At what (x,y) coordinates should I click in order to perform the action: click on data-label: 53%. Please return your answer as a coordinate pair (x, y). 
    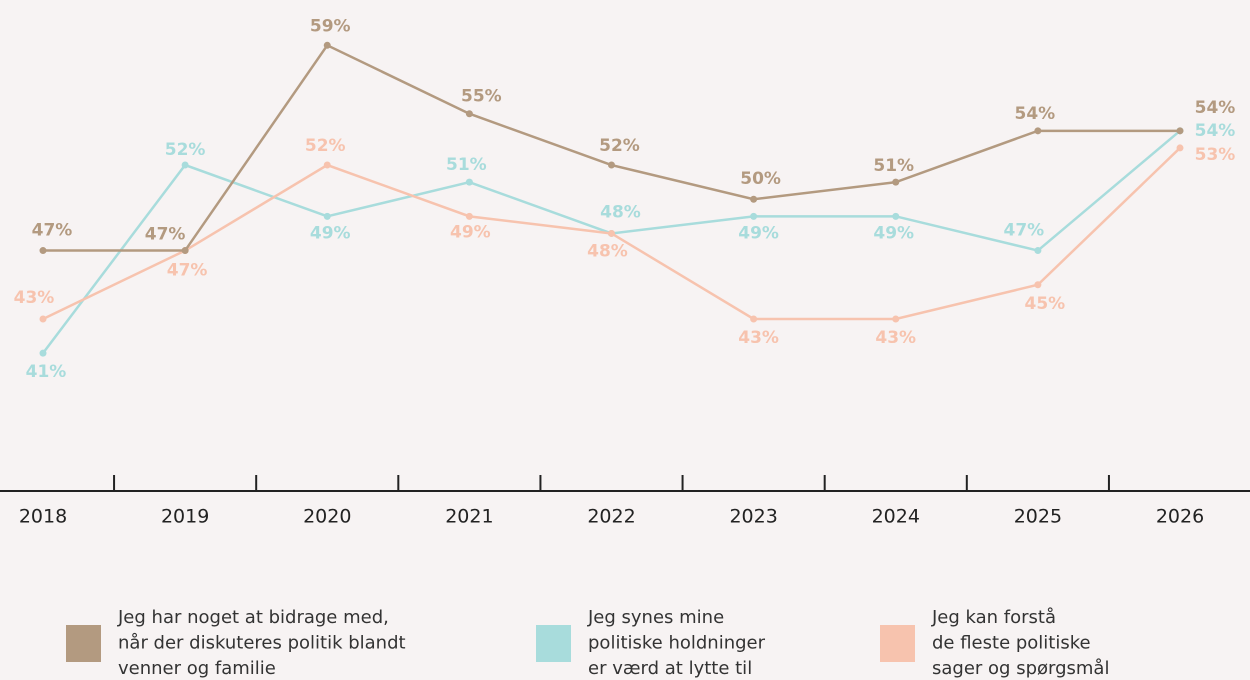
    Looking at the image, I should click on (1215, 155).